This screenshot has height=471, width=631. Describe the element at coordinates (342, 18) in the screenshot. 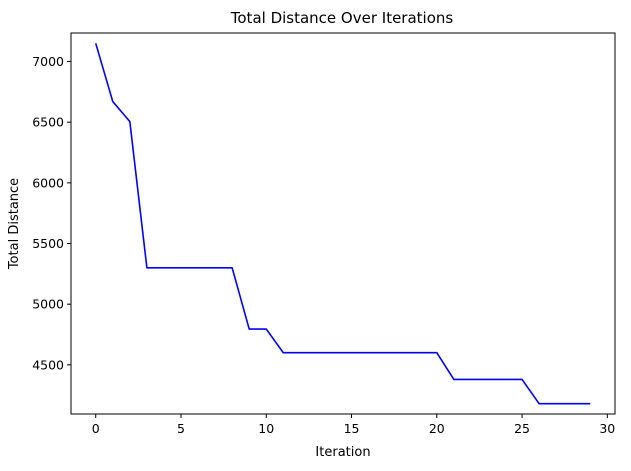

I see `chart-title: Total Distance Over Iterations` at that location.